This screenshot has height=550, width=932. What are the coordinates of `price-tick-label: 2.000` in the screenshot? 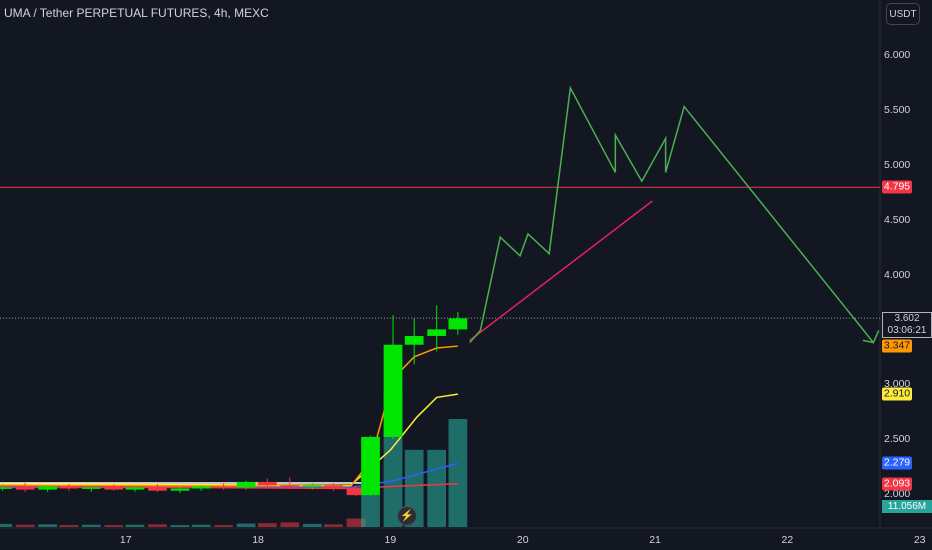 It's located at (897, 494).